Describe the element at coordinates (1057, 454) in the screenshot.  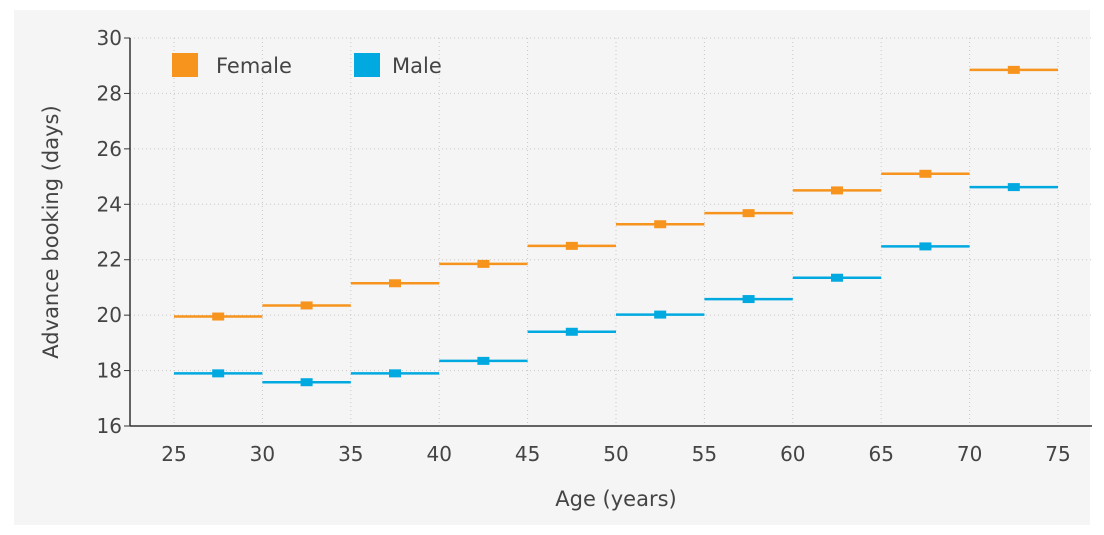
I see `x-tick-label: 75` at that location.